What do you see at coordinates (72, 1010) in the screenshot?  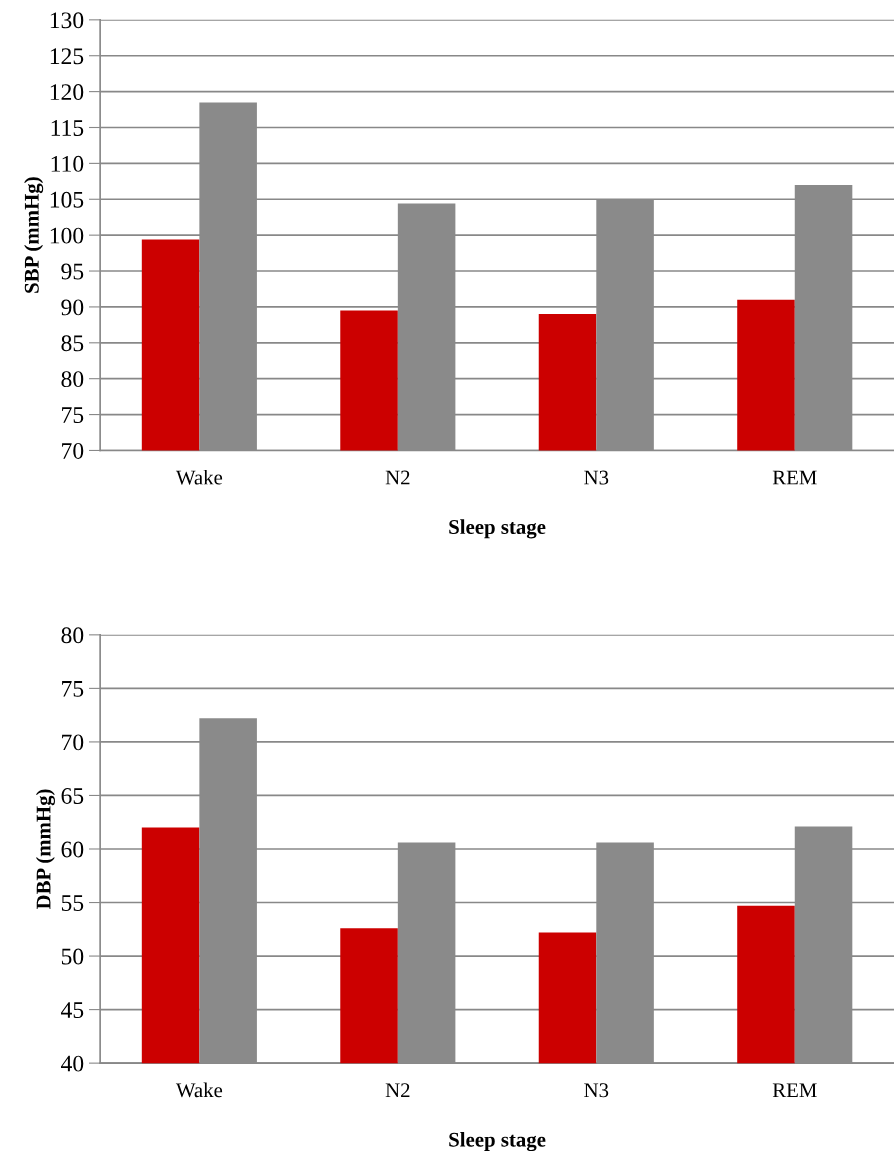 I see `y-tick-label: 45` at bounding box center [72, 1010].